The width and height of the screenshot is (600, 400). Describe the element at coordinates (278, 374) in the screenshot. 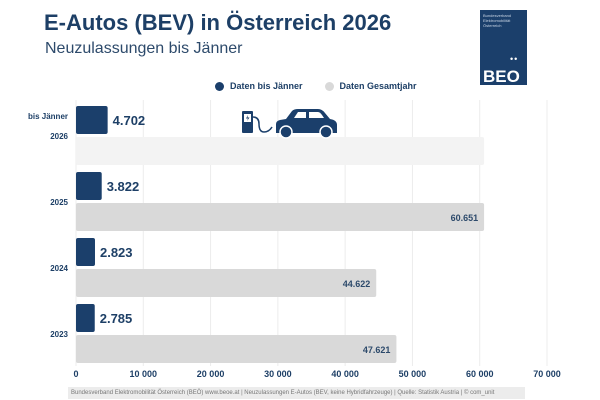

I see `x-tick-label: 30 000` at that location.